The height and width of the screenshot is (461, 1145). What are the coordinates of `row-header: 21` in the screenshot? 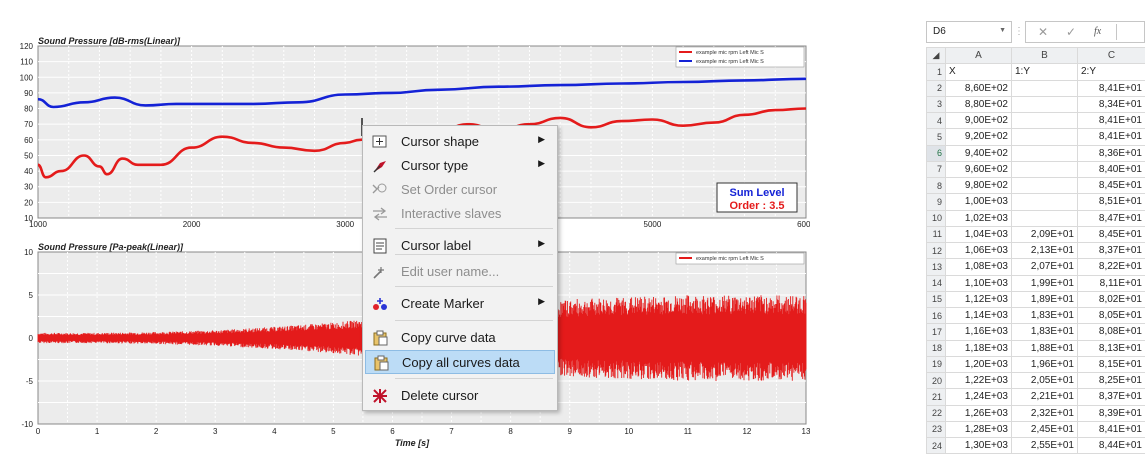 It's located at (936, 397).